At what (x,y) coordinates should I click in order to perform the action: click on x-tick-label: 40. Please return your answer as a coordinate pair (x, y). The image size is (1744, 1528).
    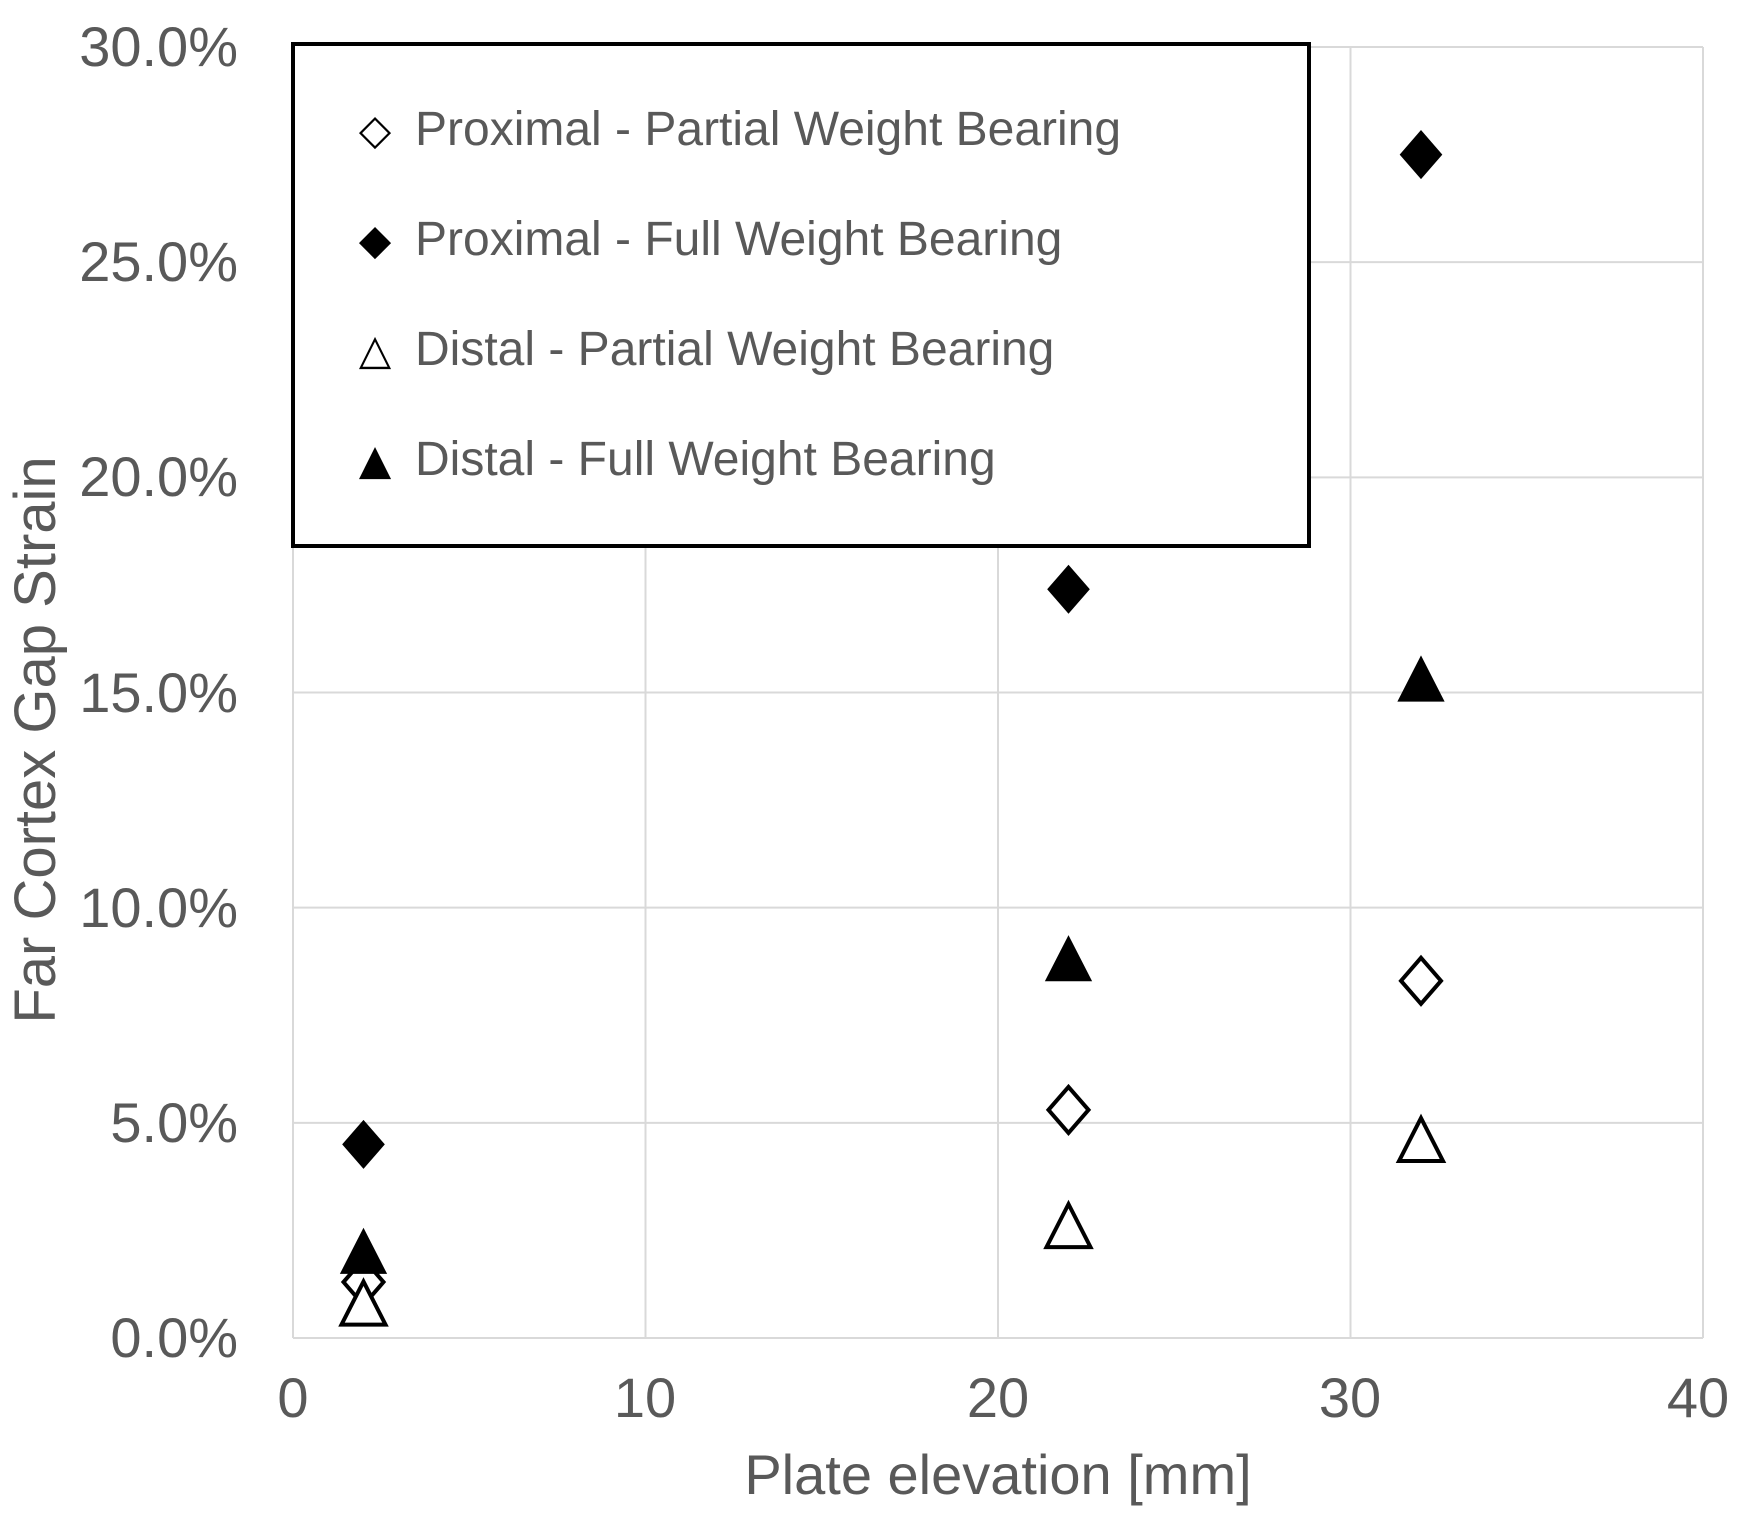
    Looking at the image, I should click on (1698, 1397).